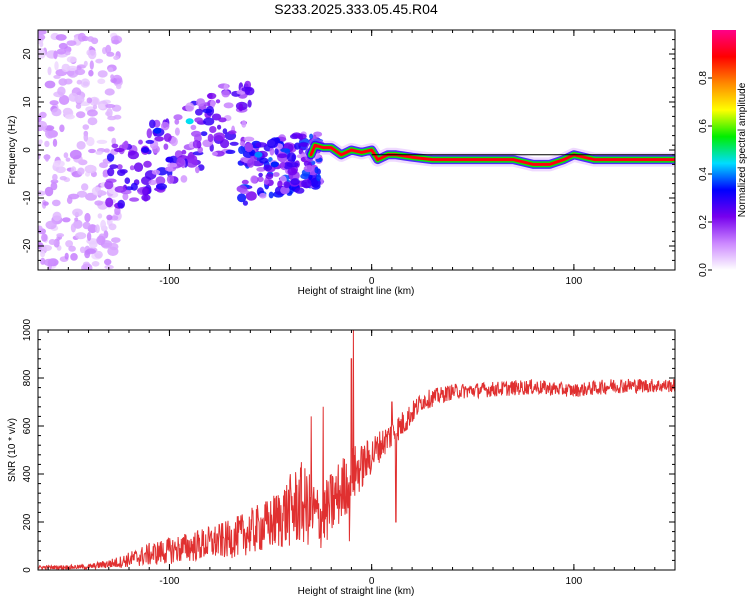 Image resolution: width=750 pixels, height=600 pixels. What do you see at coordinates (492, 154) in the screenshot?
I see `spectrogram-ridge-layer` at bounding box center [492, 154].